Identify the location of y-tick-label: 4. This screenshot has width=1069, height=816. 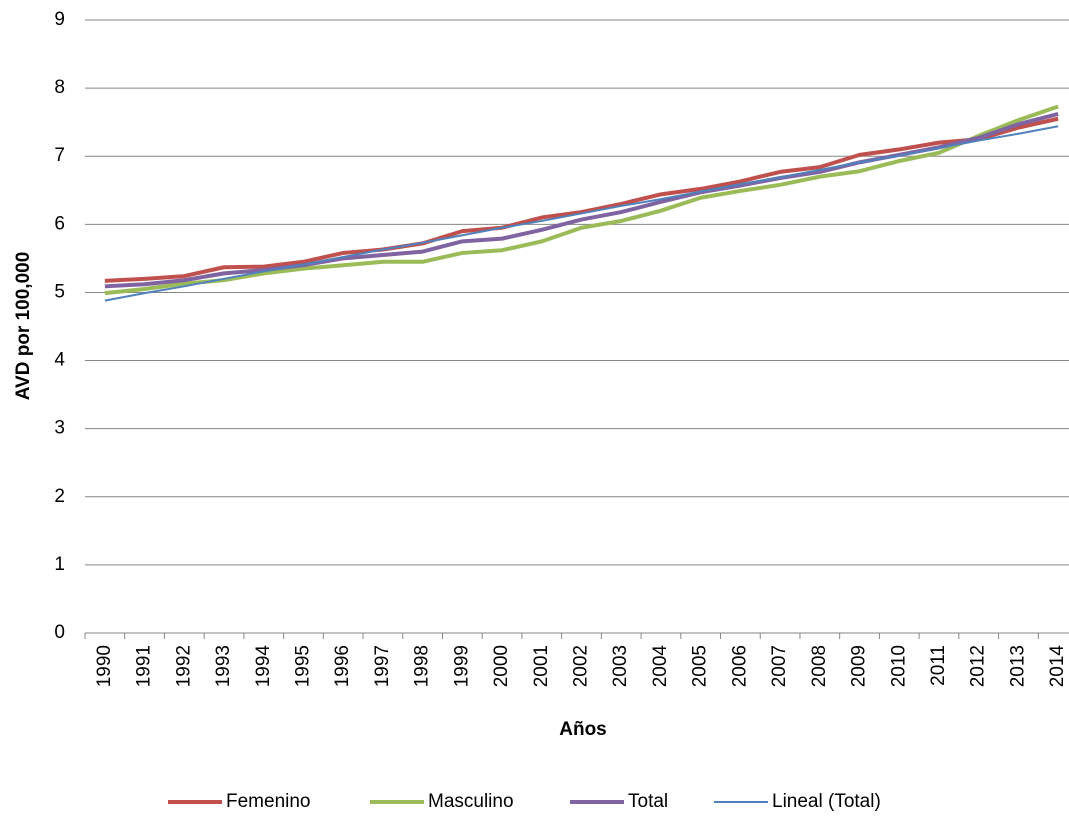
(59, 360).